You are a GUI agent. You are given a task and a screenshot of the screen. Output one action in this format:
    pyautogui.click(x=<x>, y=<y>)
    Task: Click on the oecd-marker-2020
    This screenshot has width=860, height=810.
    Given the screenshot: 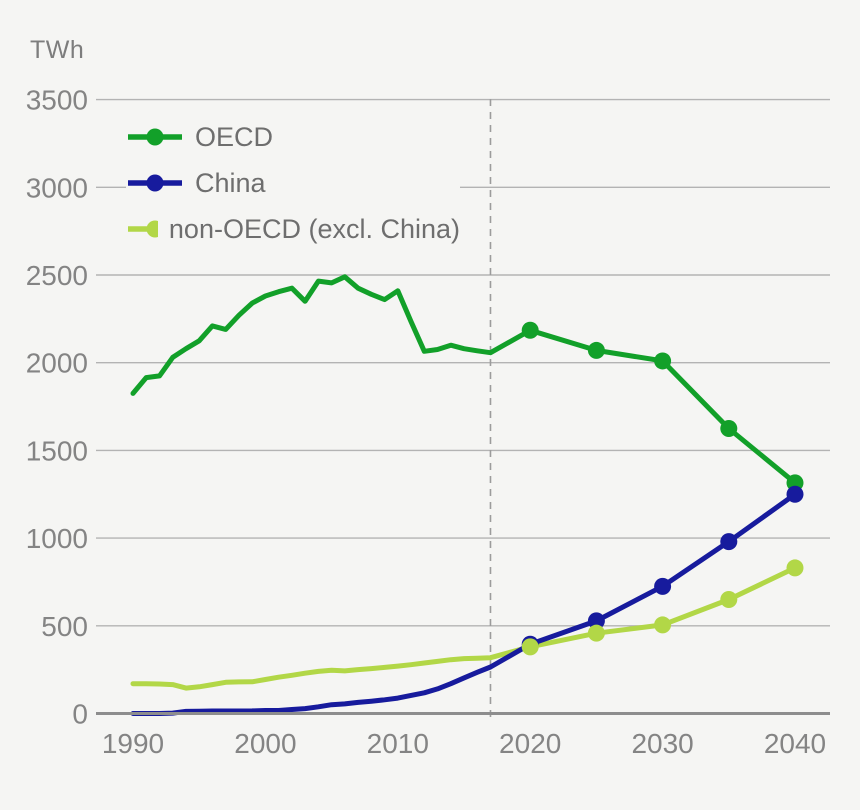 What is the action you would take?
    pyautogui.click(x=530, y=330)
    